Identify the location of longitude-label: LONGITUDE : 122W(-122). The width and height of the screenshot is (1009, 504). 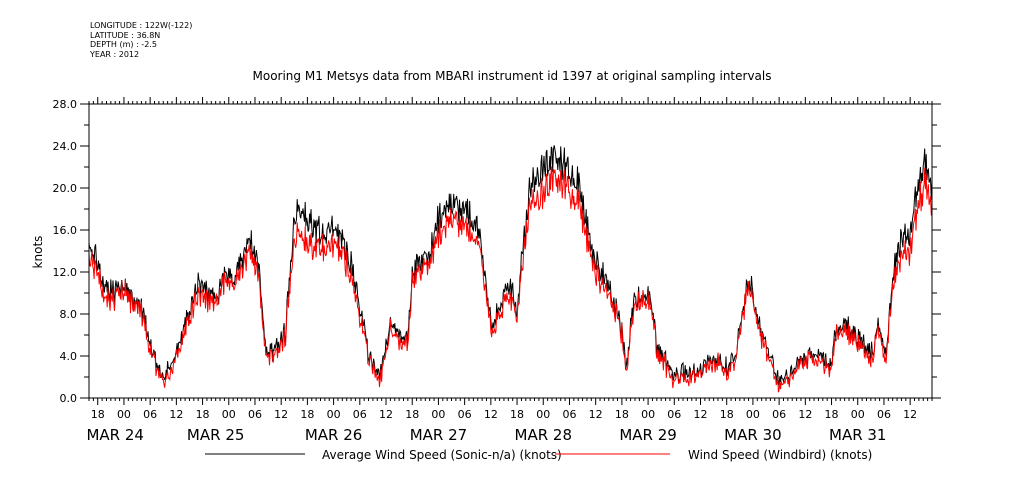
(141, 25).